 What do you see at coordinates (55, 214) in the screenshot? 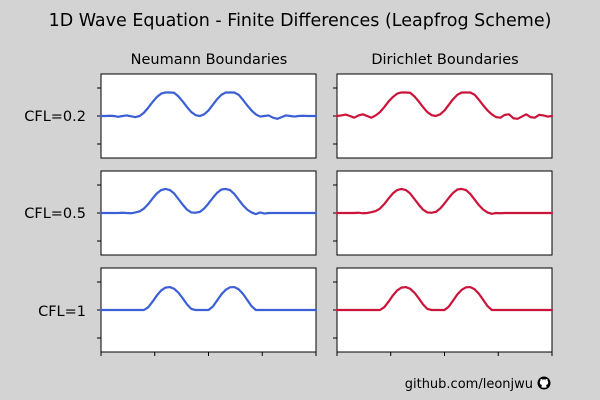
I see `row-label-cfl-0-5: CFL=0.5` at bounding box center [55, 214].